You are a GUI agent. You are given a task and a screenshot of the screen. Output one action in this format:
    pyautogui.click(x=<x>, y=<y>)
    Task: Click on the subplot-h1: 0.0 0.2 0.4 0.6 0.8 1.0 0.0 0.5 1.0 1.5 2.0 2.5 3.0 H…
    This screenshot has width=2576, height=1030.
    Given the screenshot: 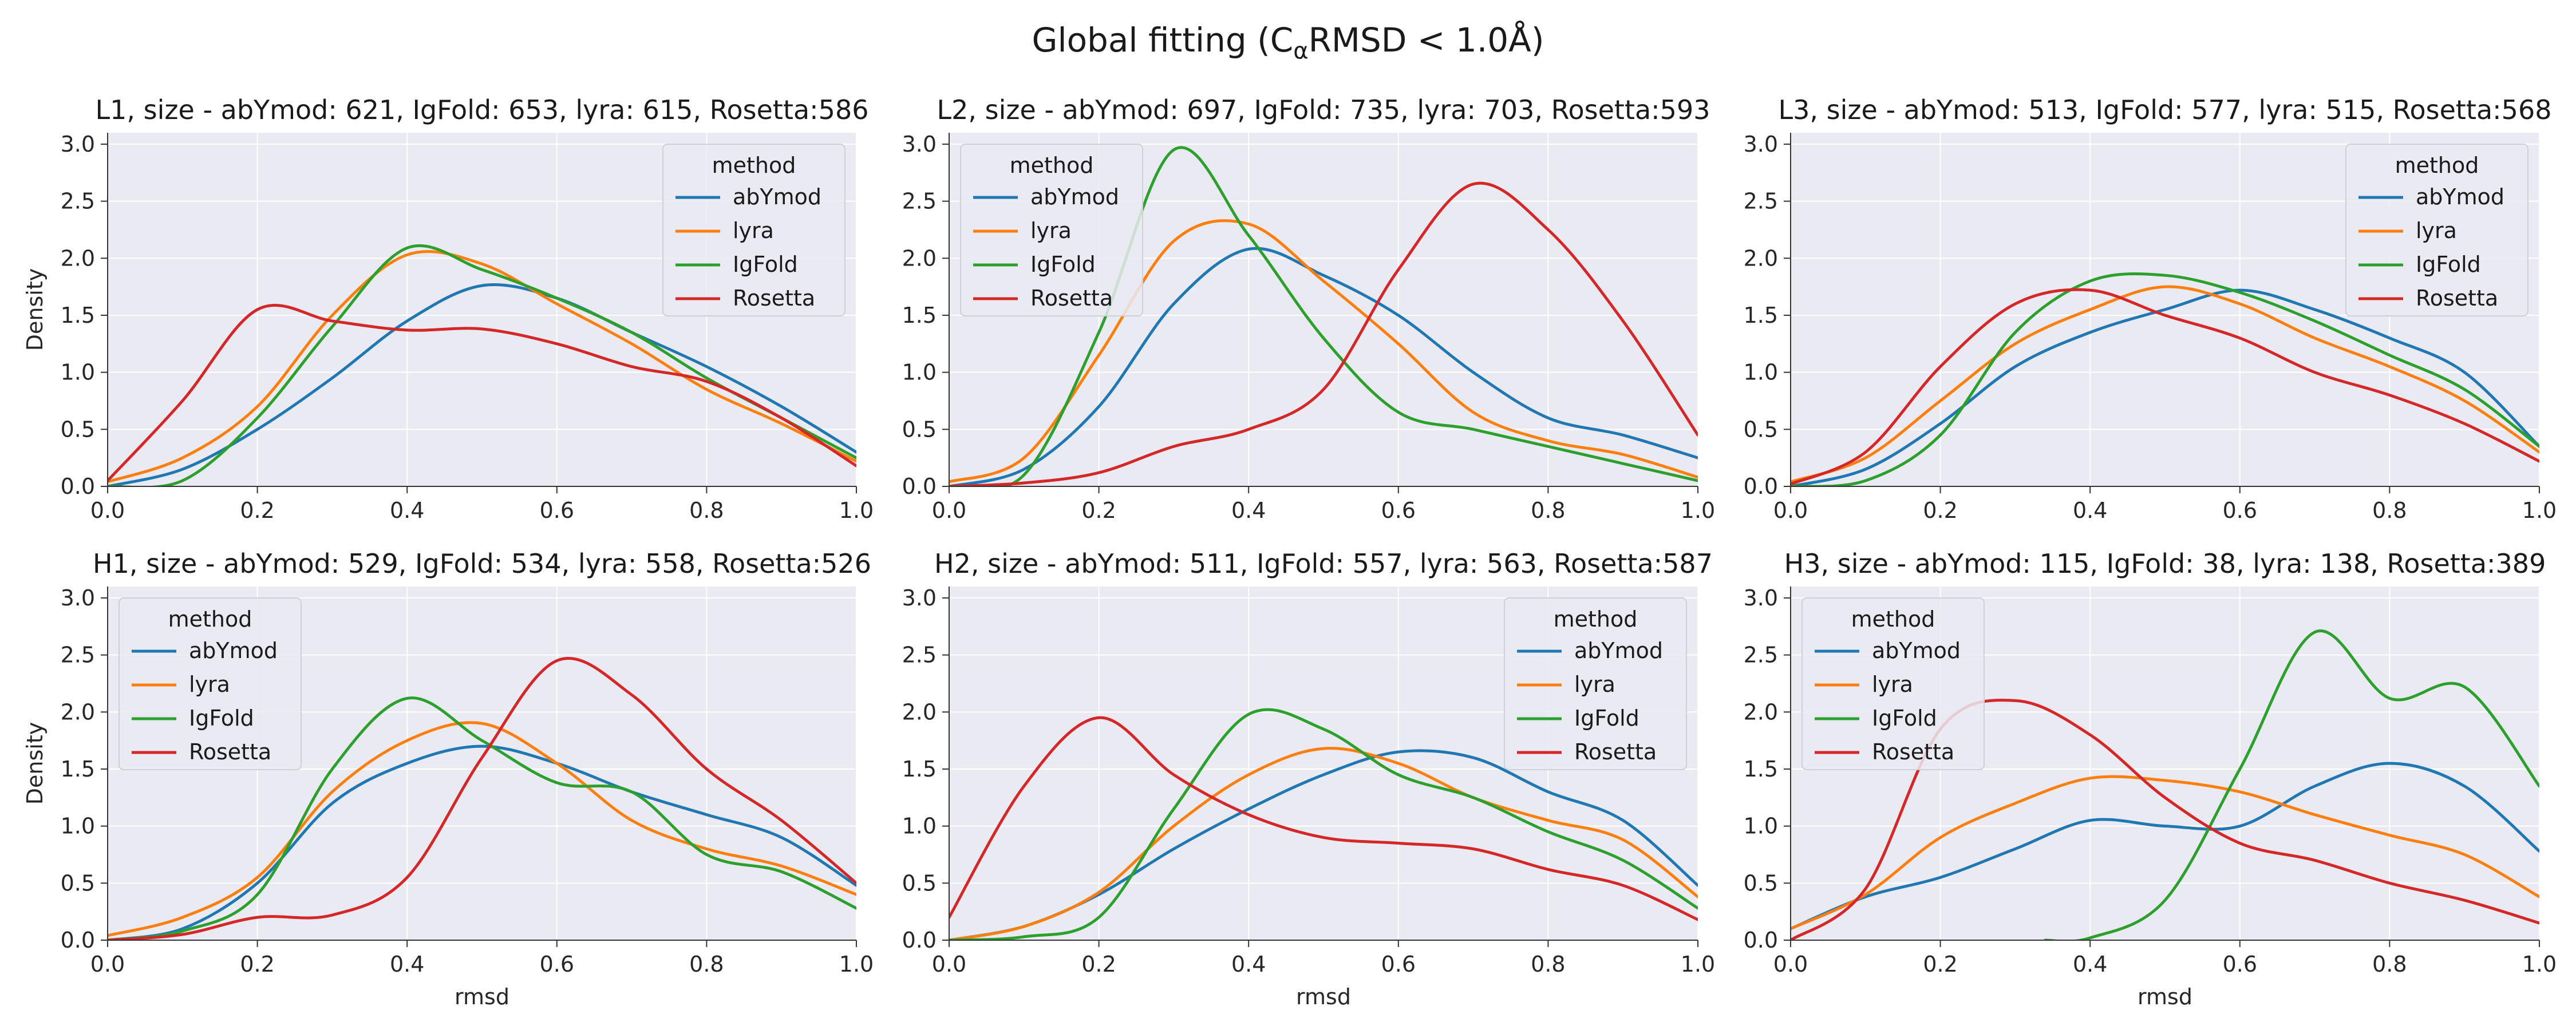 What is the action you would take?
    pyautogui.click(x=448, y=778)
    